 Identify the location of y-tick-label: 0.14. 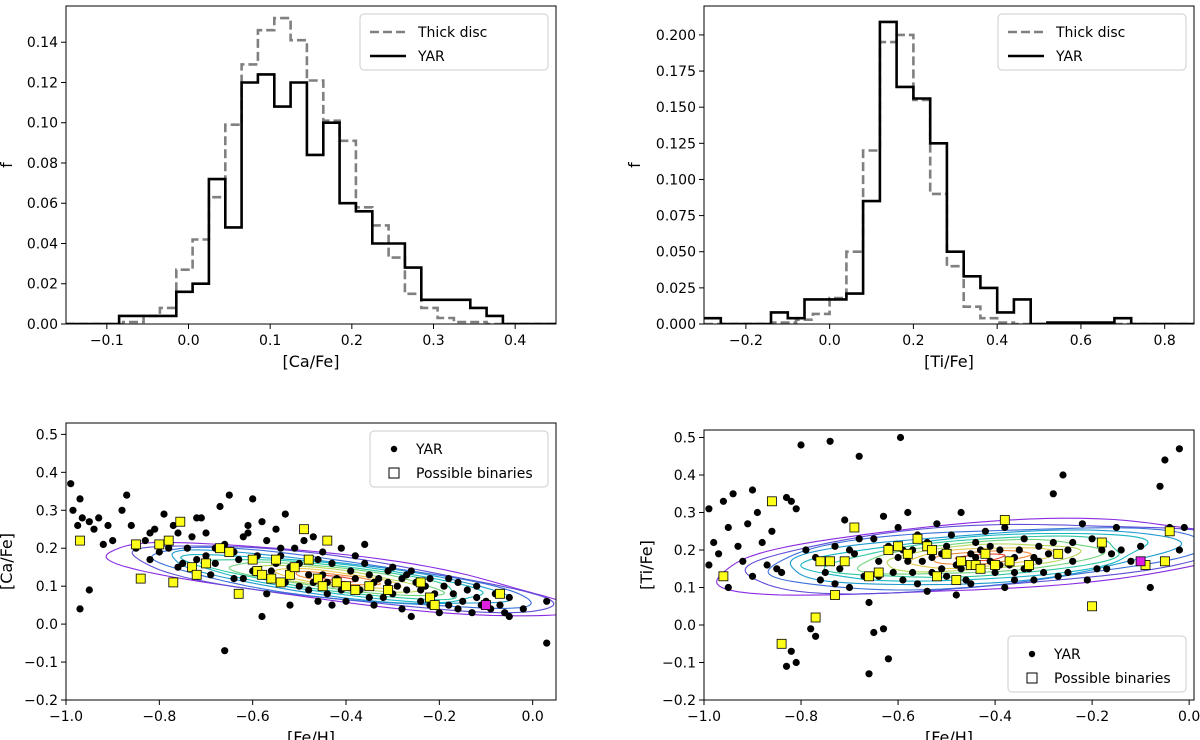
(42, 43).